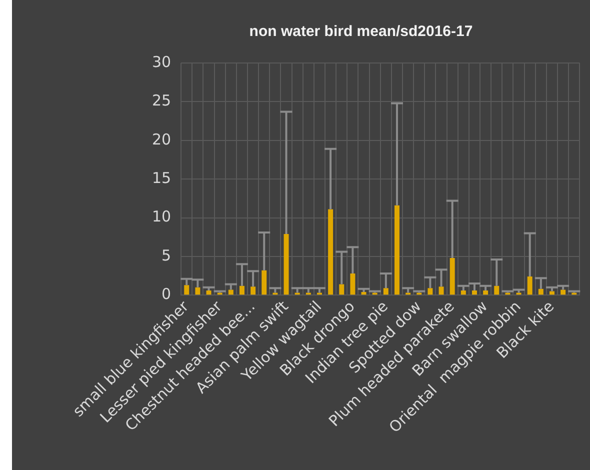  I want to click on y-tick-label: 25, so click(162, 101).